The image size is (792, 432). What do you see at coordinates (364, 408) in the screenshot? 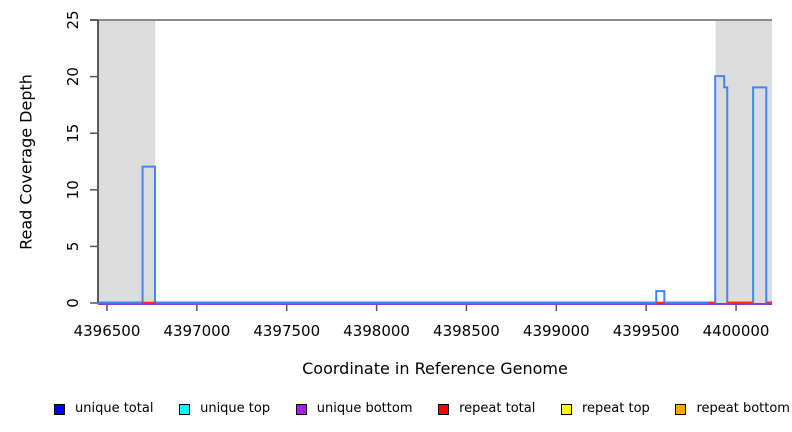
I see `legend-label-unique-bottom: unique bottom` at bounding box center [364, 408].